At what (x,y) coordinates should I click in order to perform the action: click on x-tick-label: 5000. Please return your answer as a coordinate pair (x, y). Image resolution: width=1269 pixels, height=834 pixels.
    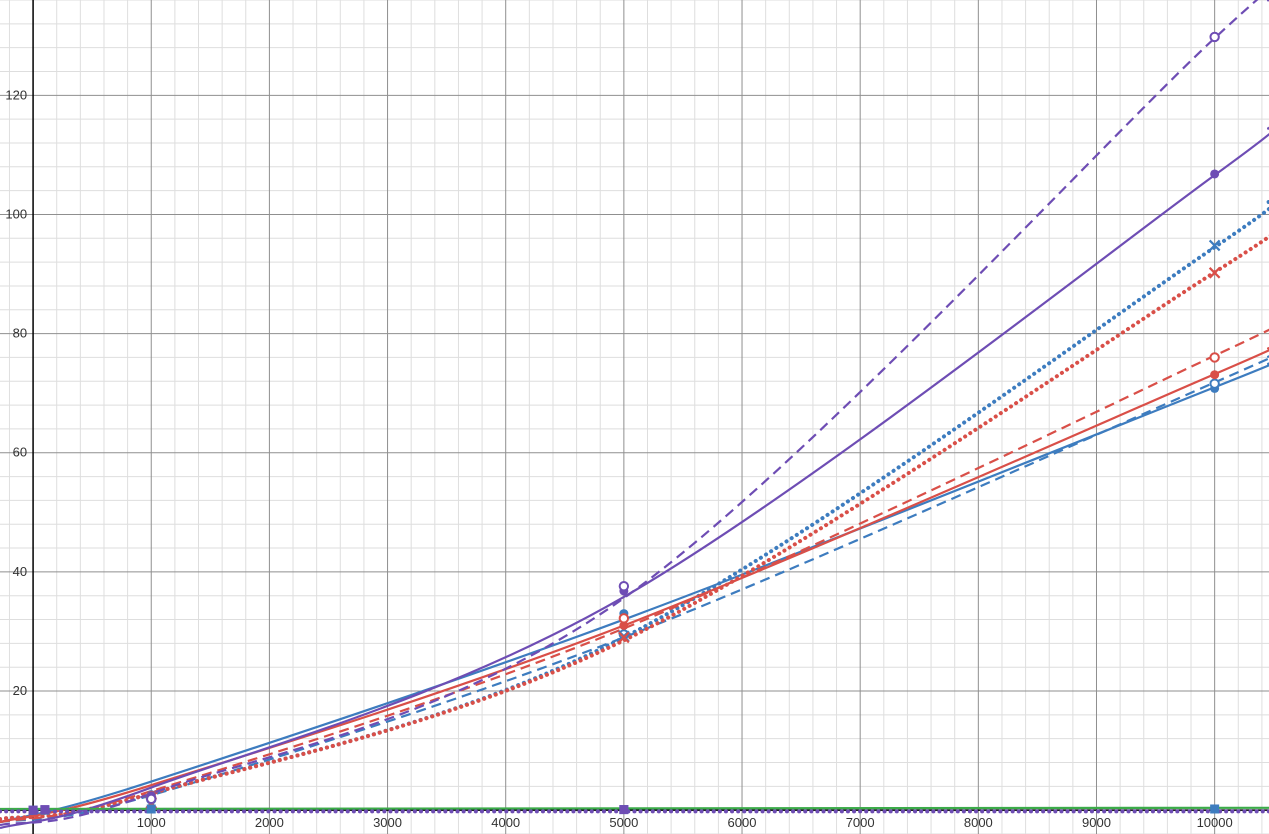
    Looking at the image, I should click on (623, 822).